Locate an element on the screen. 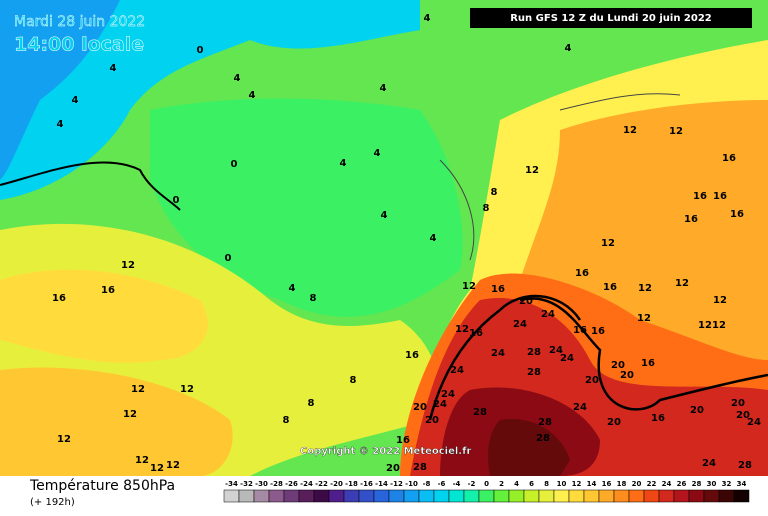 This screenshot has width=768, height=516. footer-lead: (+ 192h) is located at coordinates (52, 502).